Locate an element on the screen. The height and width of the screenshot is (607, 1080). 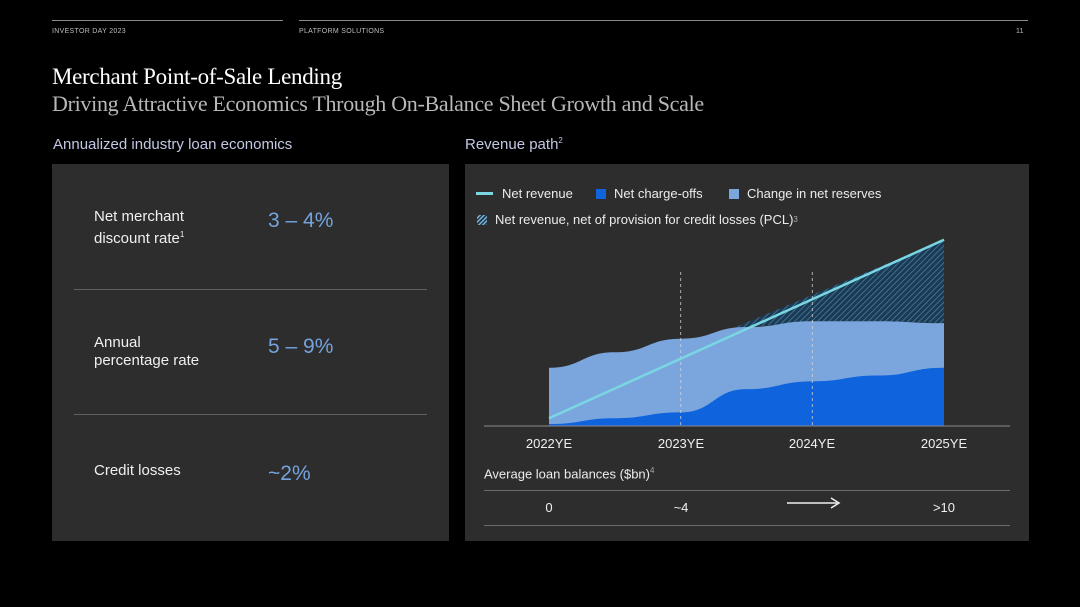
x-tick-label: 2025YE is located at coordinates (944, 443).